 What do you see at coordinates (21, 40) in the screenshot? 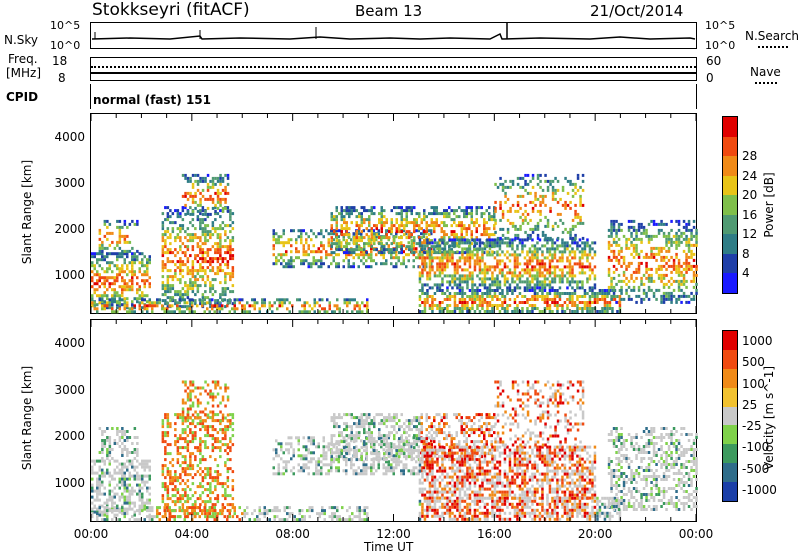
I see `nsky-label: N.Sky` at bounding box center [21, 40].